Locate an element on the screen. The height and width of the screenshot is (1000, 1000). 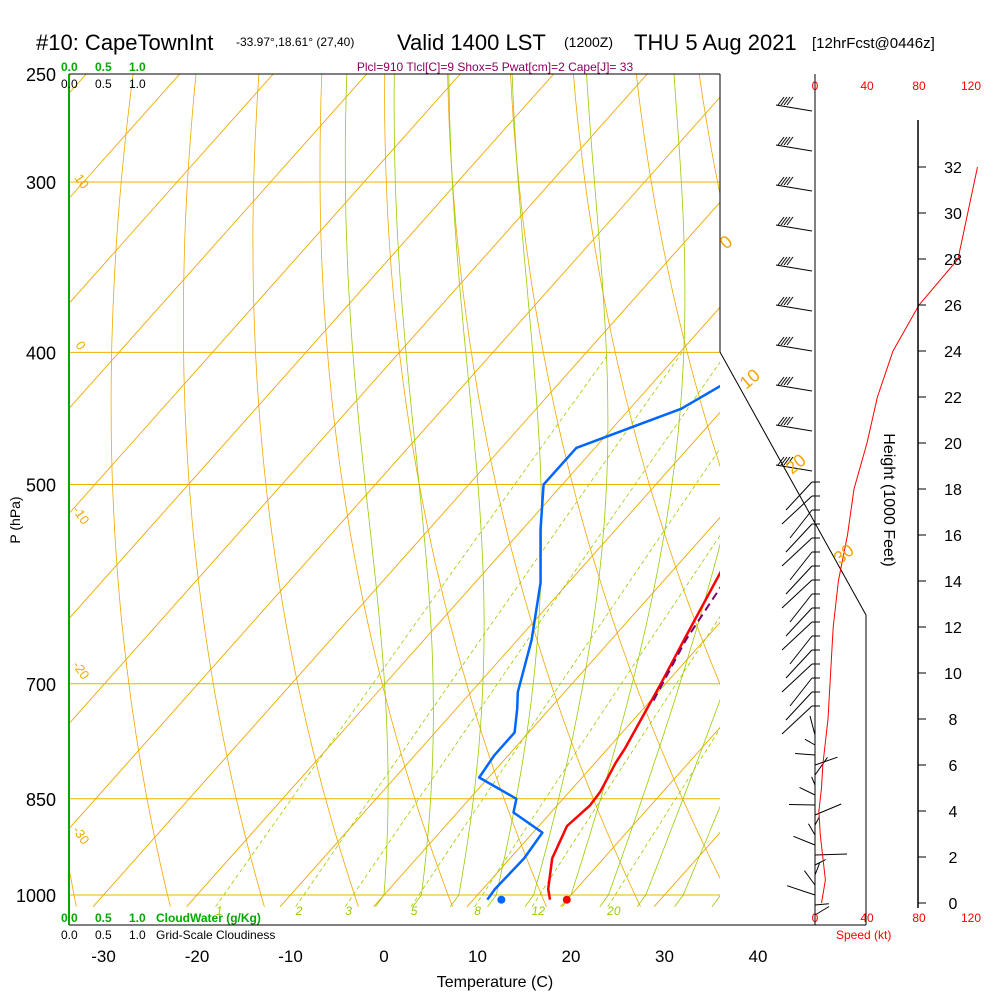
zulu-time: (1200Z) is located at coordinates (588, 42).